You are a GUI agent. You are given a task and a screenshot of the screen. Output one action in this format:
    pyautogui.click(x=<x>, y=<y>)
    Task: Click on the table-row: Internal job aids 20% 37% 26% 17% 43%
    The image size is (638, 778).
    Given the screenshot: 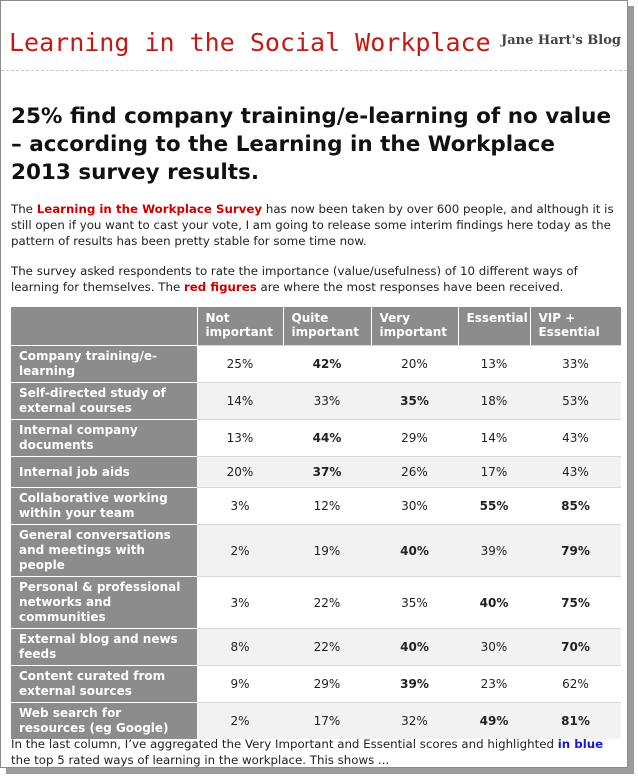 What is the action you would take?
    pyautogui.click(x=316, y=472)
    